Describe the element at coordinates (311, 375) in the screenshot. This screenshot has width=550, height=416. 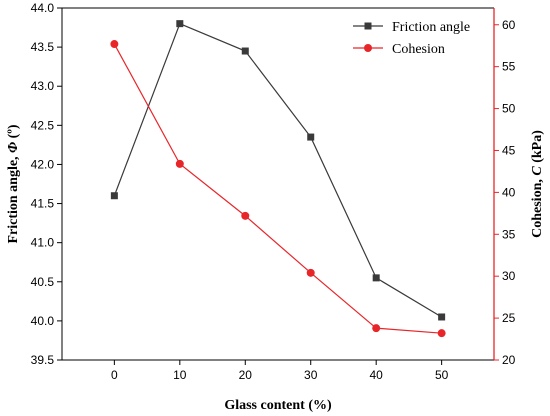
I see `x-tick-label: 30` at that location.